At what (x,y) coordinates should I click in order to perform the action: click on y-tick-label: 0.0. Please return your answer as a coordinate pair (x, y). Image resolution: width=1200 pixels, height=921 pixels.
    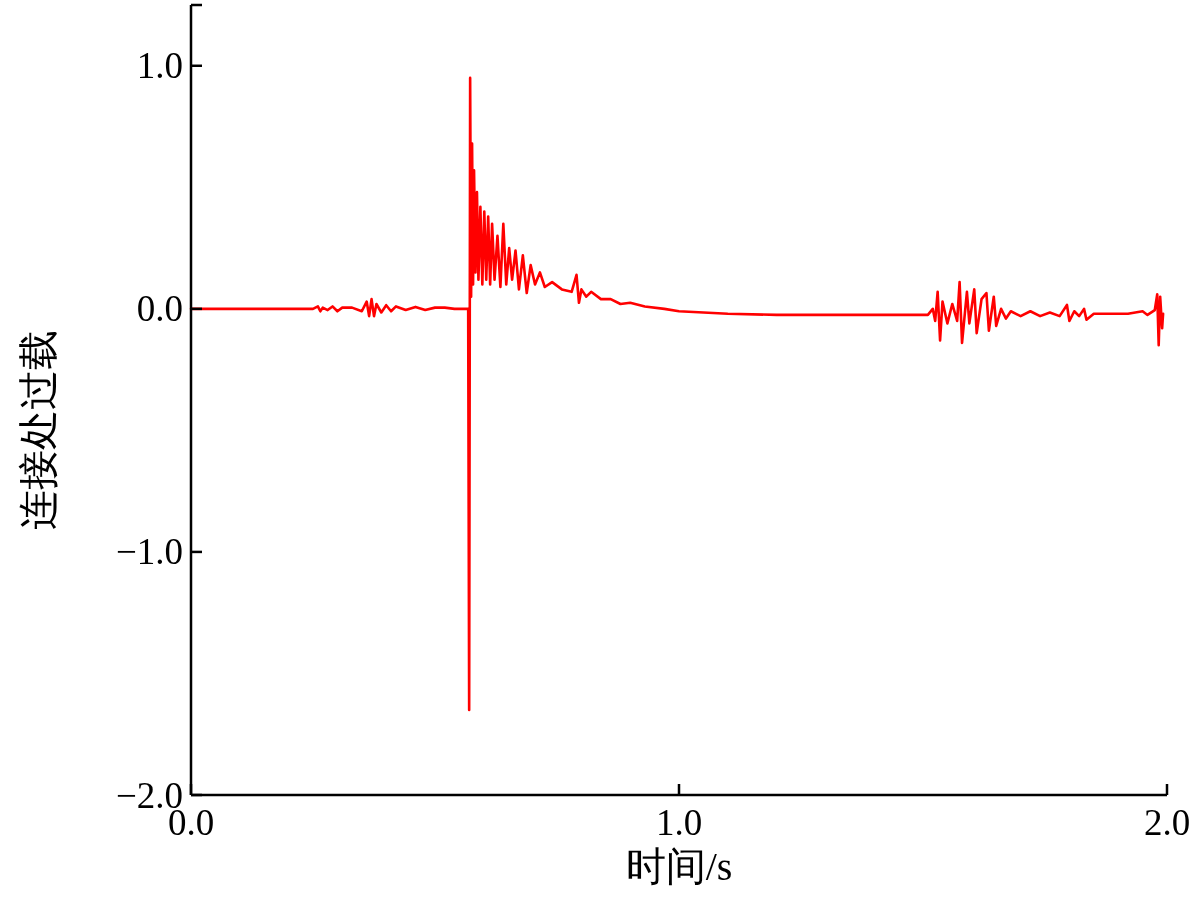
    Looking at the image, I should click on (159, 309).